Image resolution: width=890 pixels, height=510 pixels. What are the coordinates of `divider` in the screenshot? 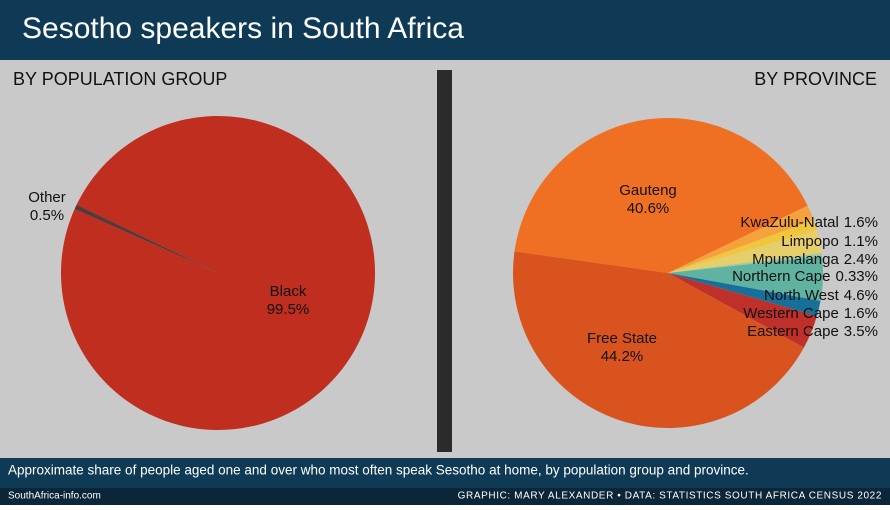 It's located at (444, 261).